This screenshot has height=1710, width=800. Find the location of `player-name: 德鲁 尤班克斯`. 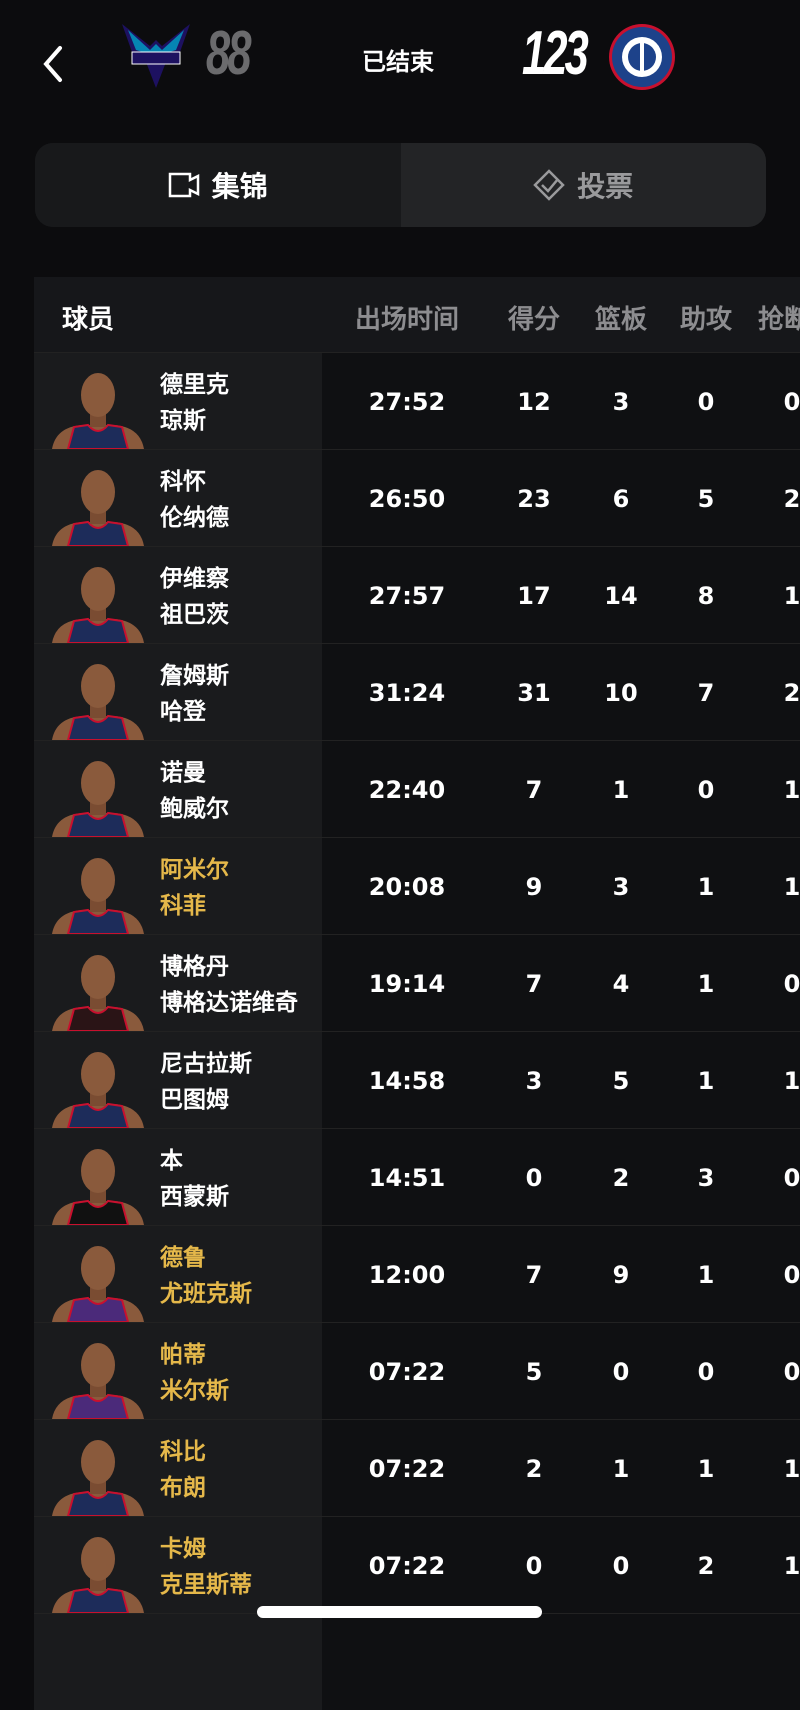

player-name: 德鲁 尤班克斯 is located at coordinates (206, 1276).